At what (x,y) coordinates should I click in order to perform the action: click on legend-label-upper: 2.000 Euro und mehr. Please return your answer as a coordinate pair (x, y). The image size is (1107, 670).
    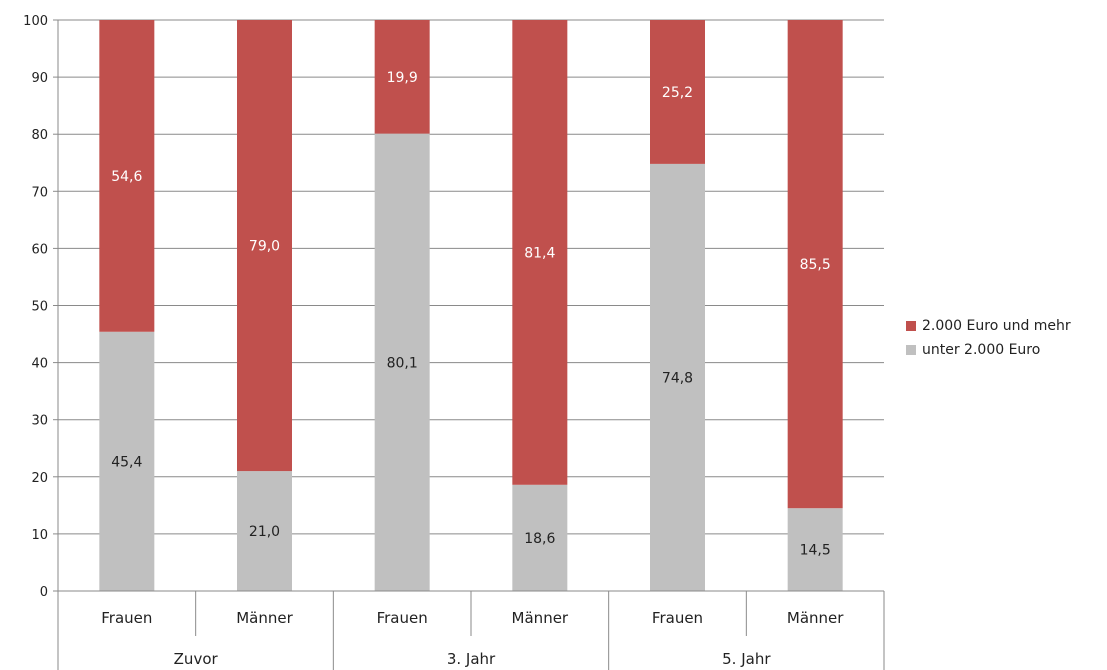
    Looking at the image, I should click on (996, 326).